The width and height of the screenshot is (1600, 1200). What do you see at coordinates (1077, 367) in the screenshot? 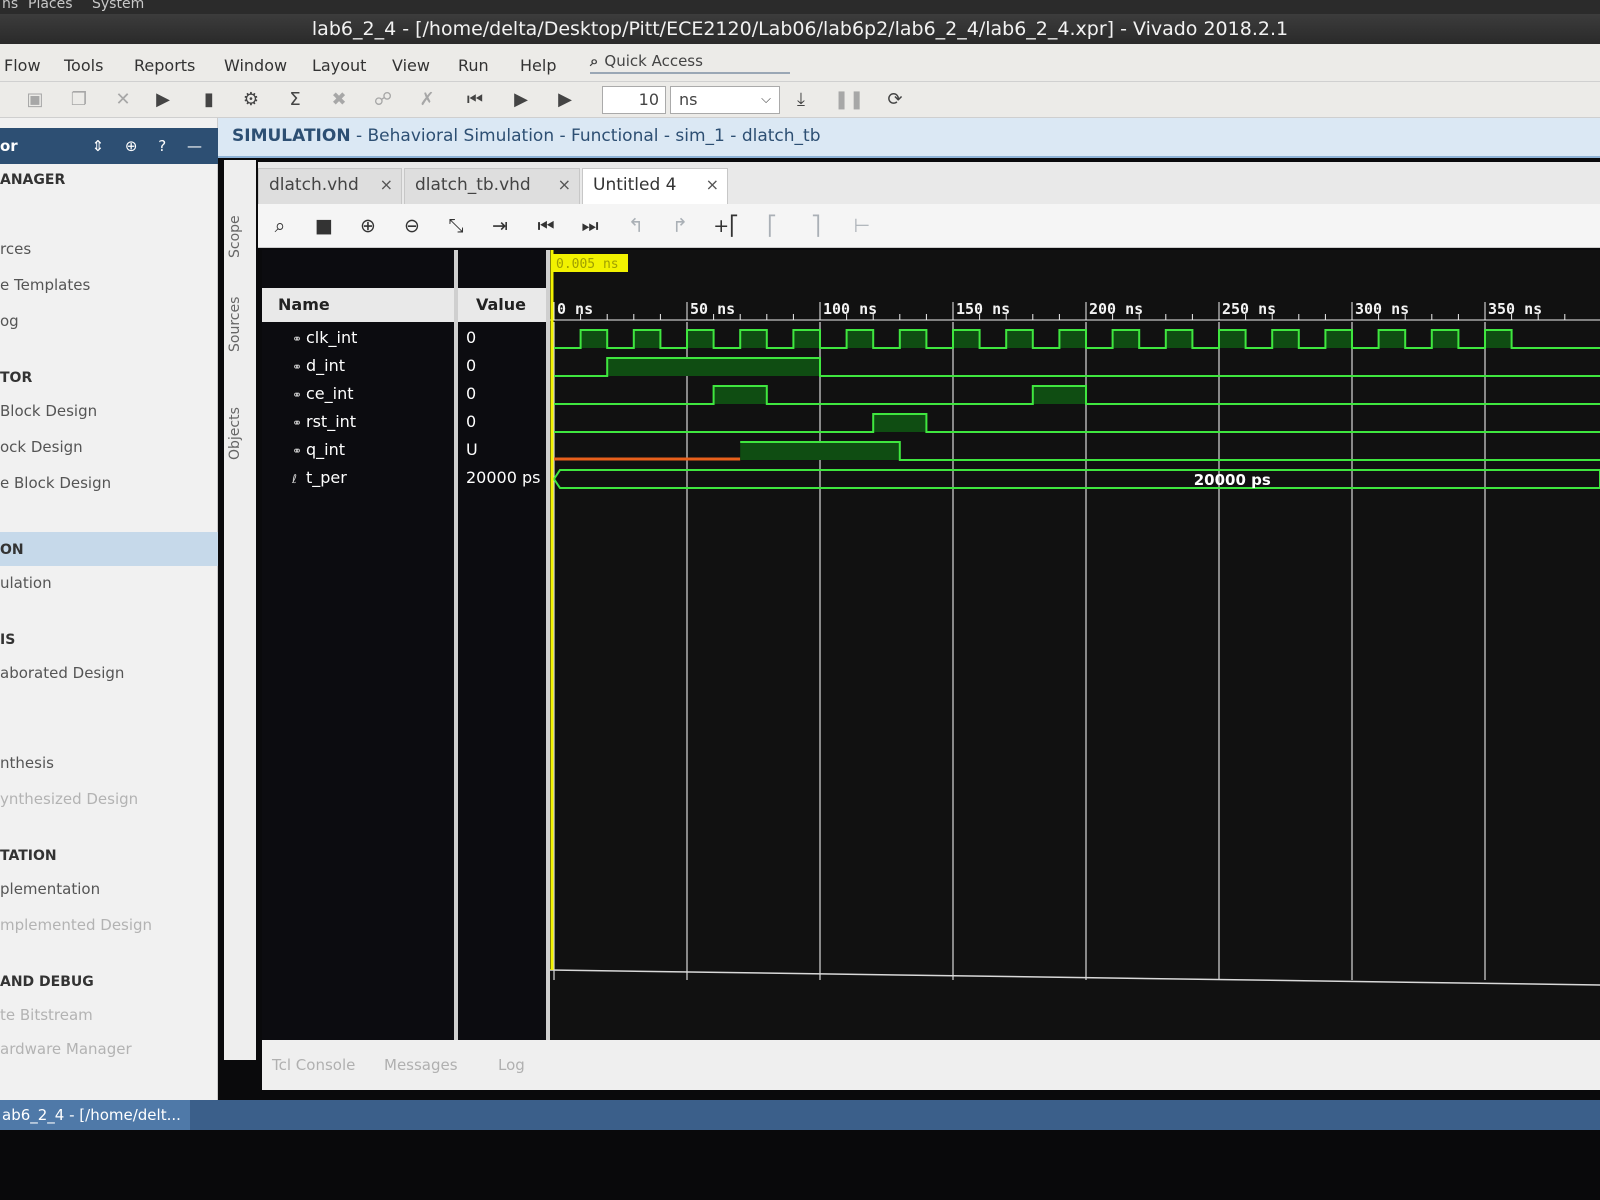
I see `bit-waveform` at bounding box center [1077, 367].